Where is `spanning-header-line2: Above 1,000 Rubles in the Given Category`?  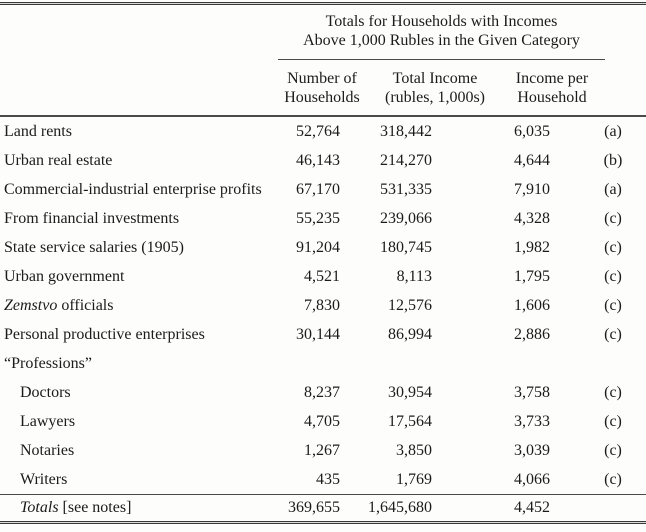
spanning-header-line2: Above 1,000 Rubles in the Given Category is located at coordinates (441, 40).